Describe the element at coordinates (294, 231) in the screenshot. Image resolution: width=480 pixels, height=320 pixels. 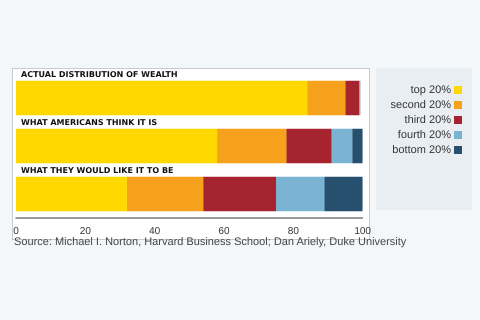
I see `x-tick-label: 80` at that location.